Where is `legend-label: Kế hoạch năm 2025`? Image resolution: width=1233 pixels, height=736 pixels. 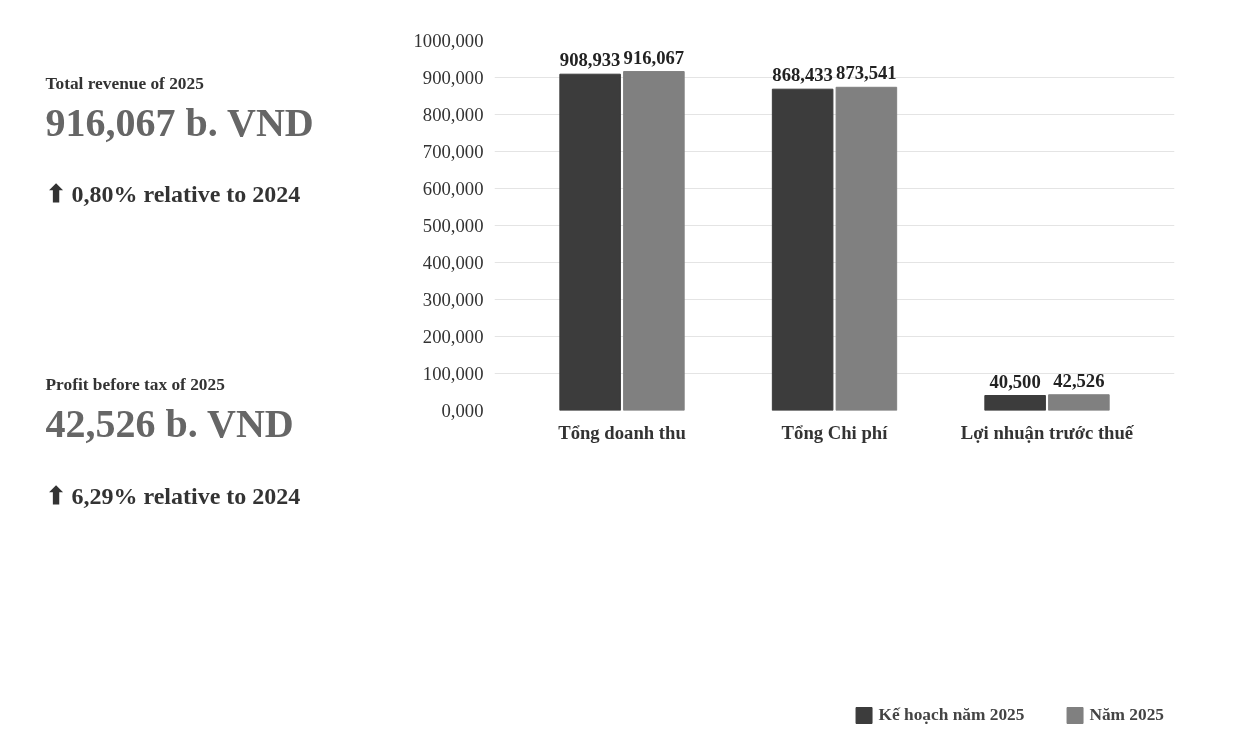
legend-label: Kế hoạch năm 2025 is located at coordinates (951, 715).